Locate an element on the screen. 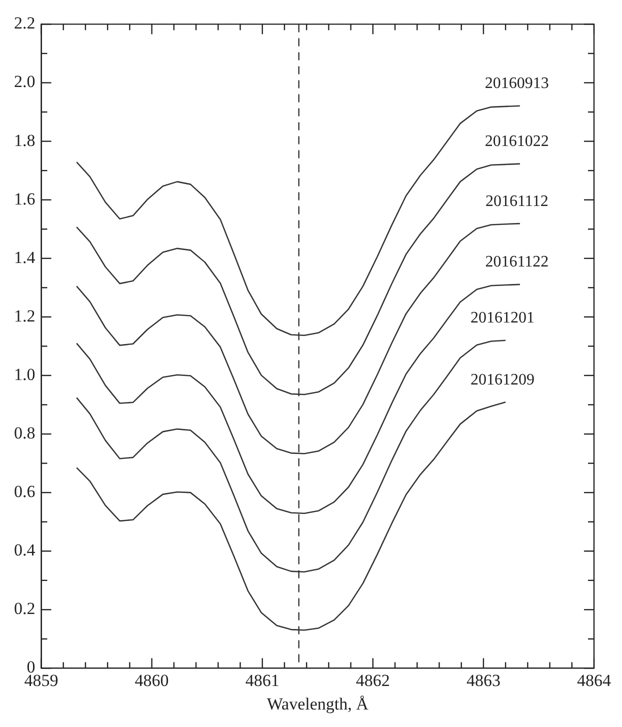  series-label: 20161112 is located at coordinates (517, 201).